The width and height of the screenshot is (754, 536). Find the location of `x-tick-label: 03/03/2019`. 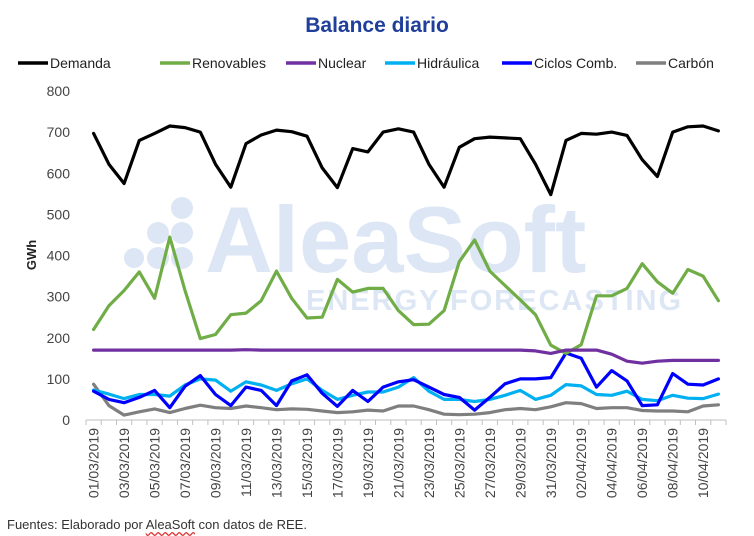

x-tick-label: 03/03/2019 is located at coordinates (124, 463).